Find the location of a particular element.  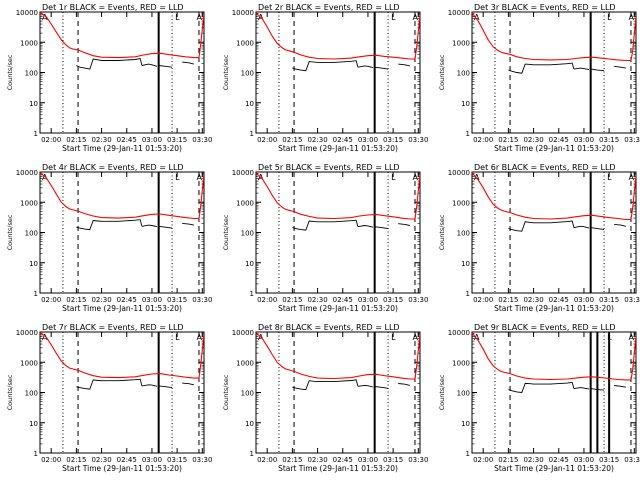

panel-title: Det 5r BLACK = Events, RED = LLD is located at coordinates (329, 167).